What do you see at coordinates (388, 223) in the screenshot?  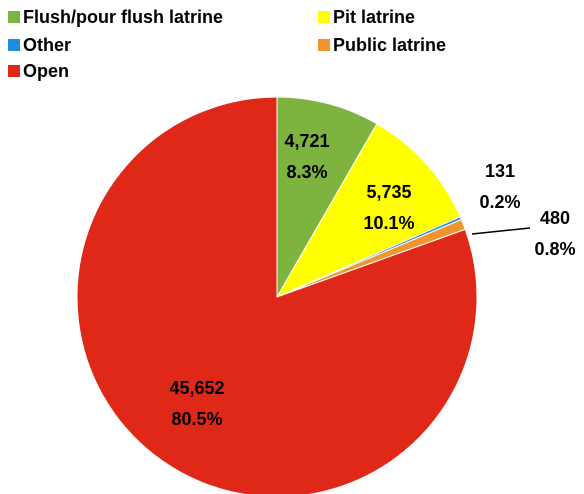 I see `percent-label: 10.1%` at bounding box center [388, 223].